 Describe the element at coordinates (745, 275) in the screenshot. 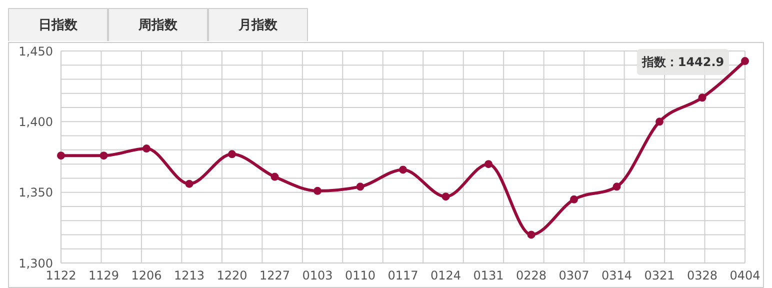

I see `x-tick-label: 0404` at that location.